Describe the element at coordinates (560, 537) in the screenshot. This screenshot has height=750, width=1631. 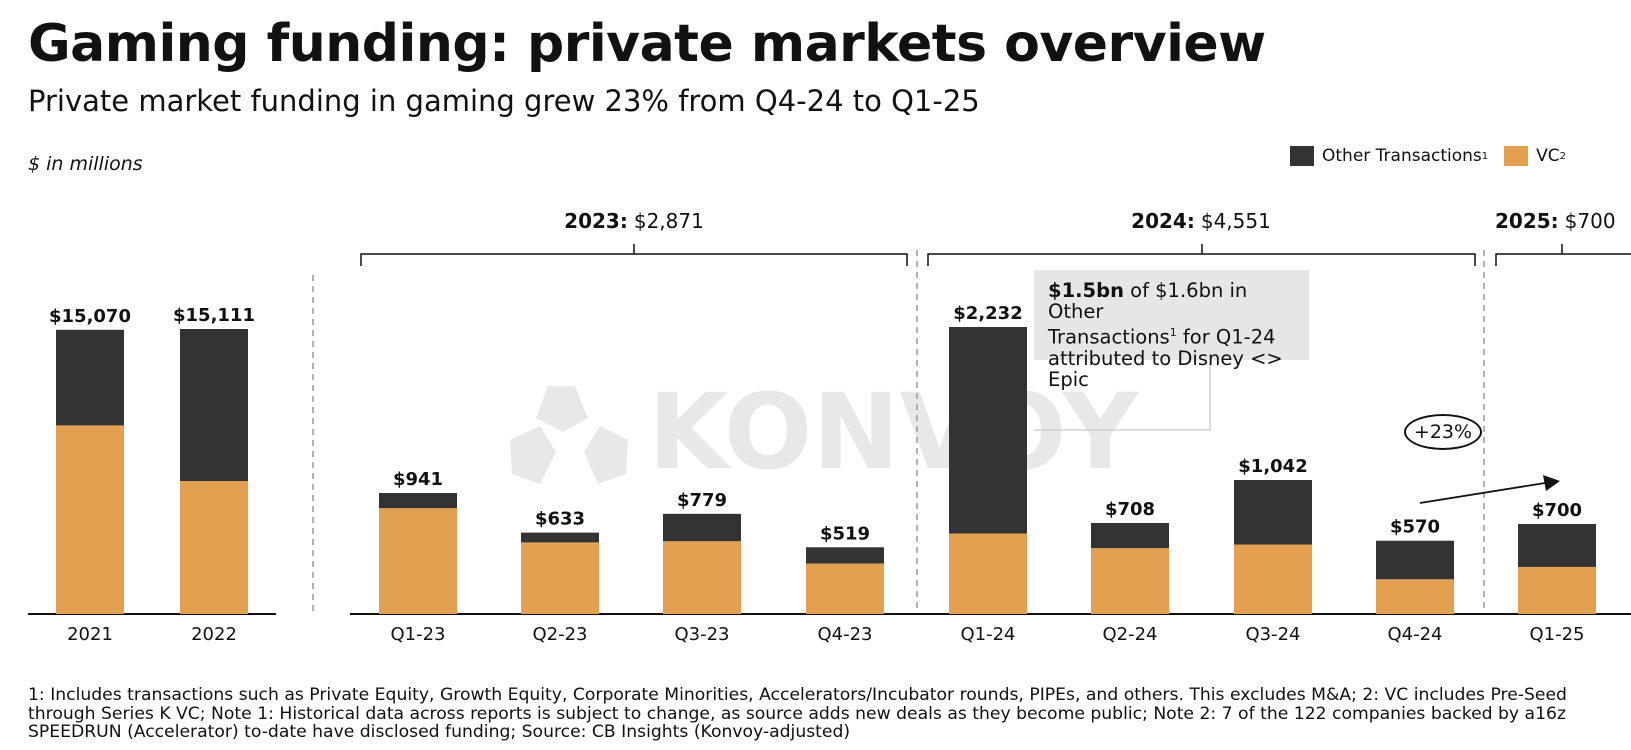
I see `bar-Q2-23-other` at that location.